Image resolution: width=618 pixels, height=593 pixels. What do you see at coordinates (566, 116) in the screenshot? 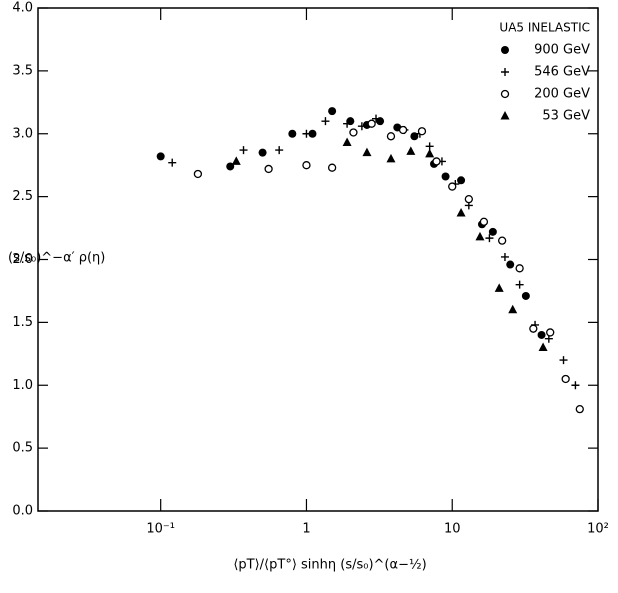
I see `legend-label: 53 GeV` at bounding box center [566, 116].